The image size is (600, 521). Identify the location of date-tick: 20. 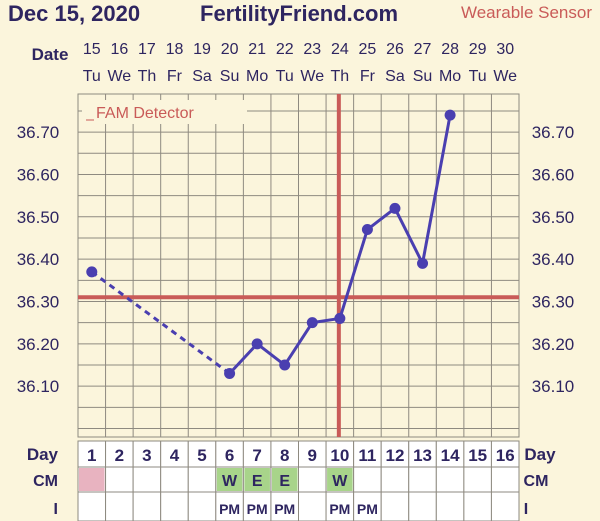
(230, 49).